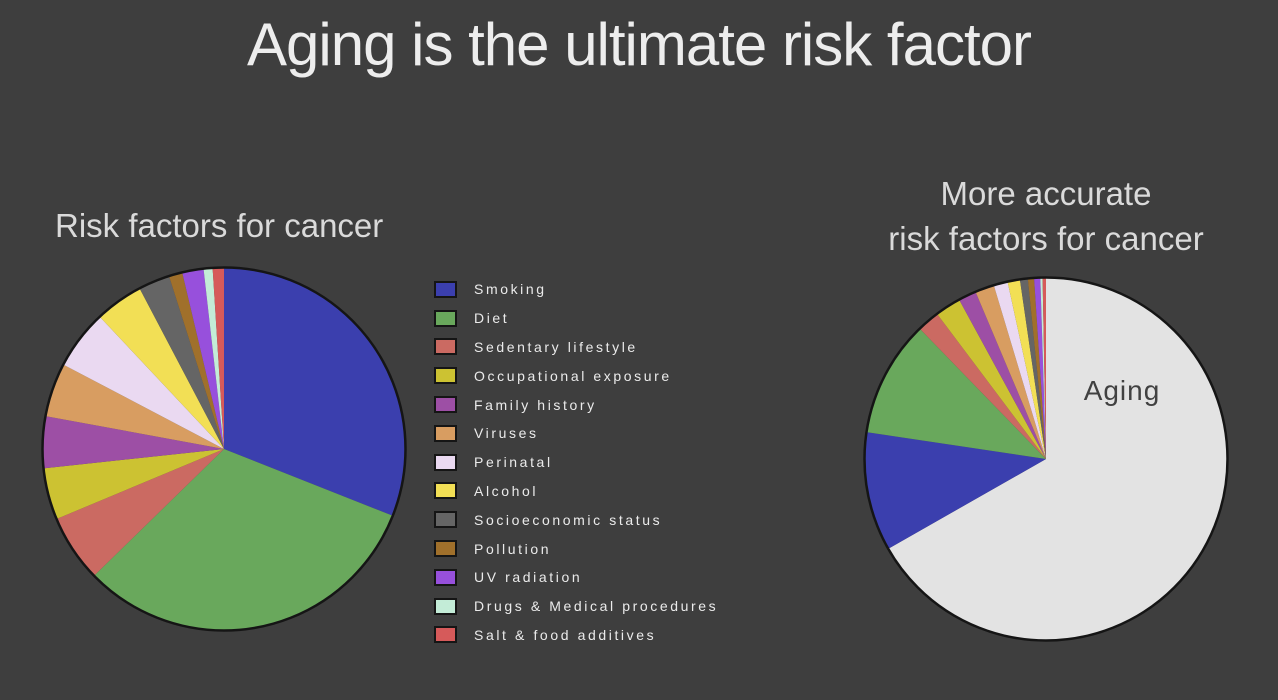 This screenshot has height=700, width=1278. Describe the element at coordinates (445, 520) in the screenshot. I see `legend-swatch-socioeconomic-status` at that location.